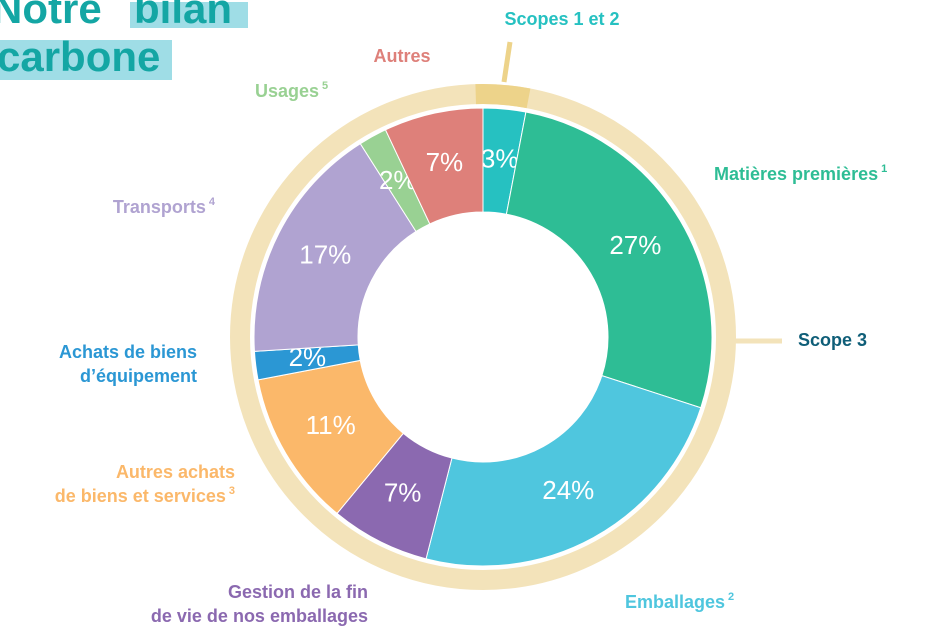  I want to click on category-label: Achats de biens d’équipement, so click(128, 364).